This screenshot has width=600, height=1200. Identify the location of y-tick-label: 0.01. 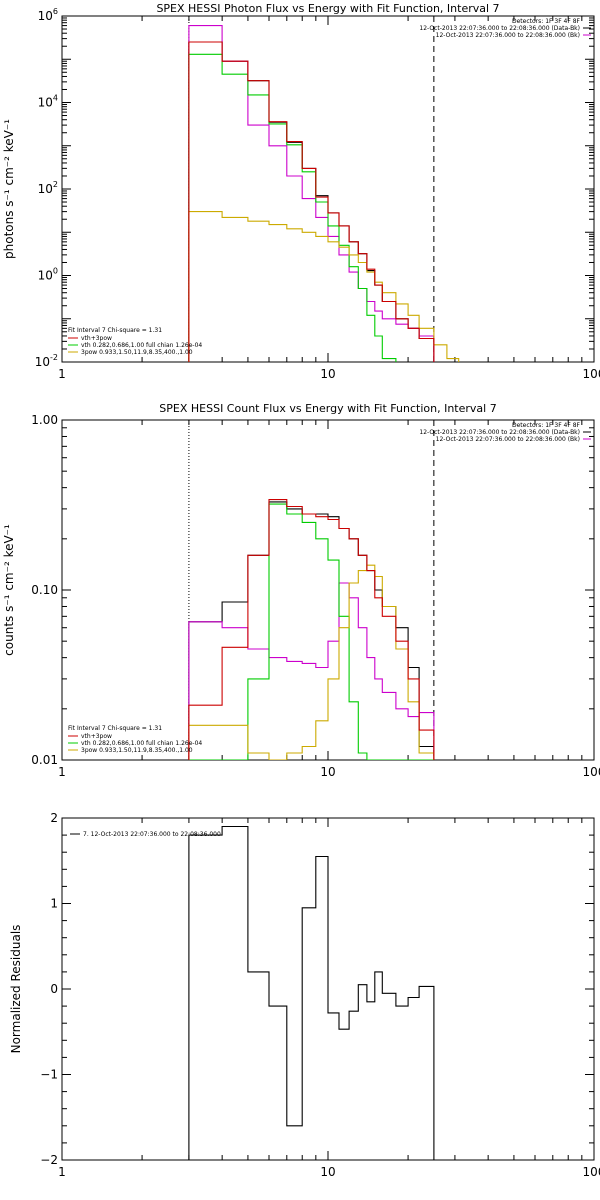
(44, 760).